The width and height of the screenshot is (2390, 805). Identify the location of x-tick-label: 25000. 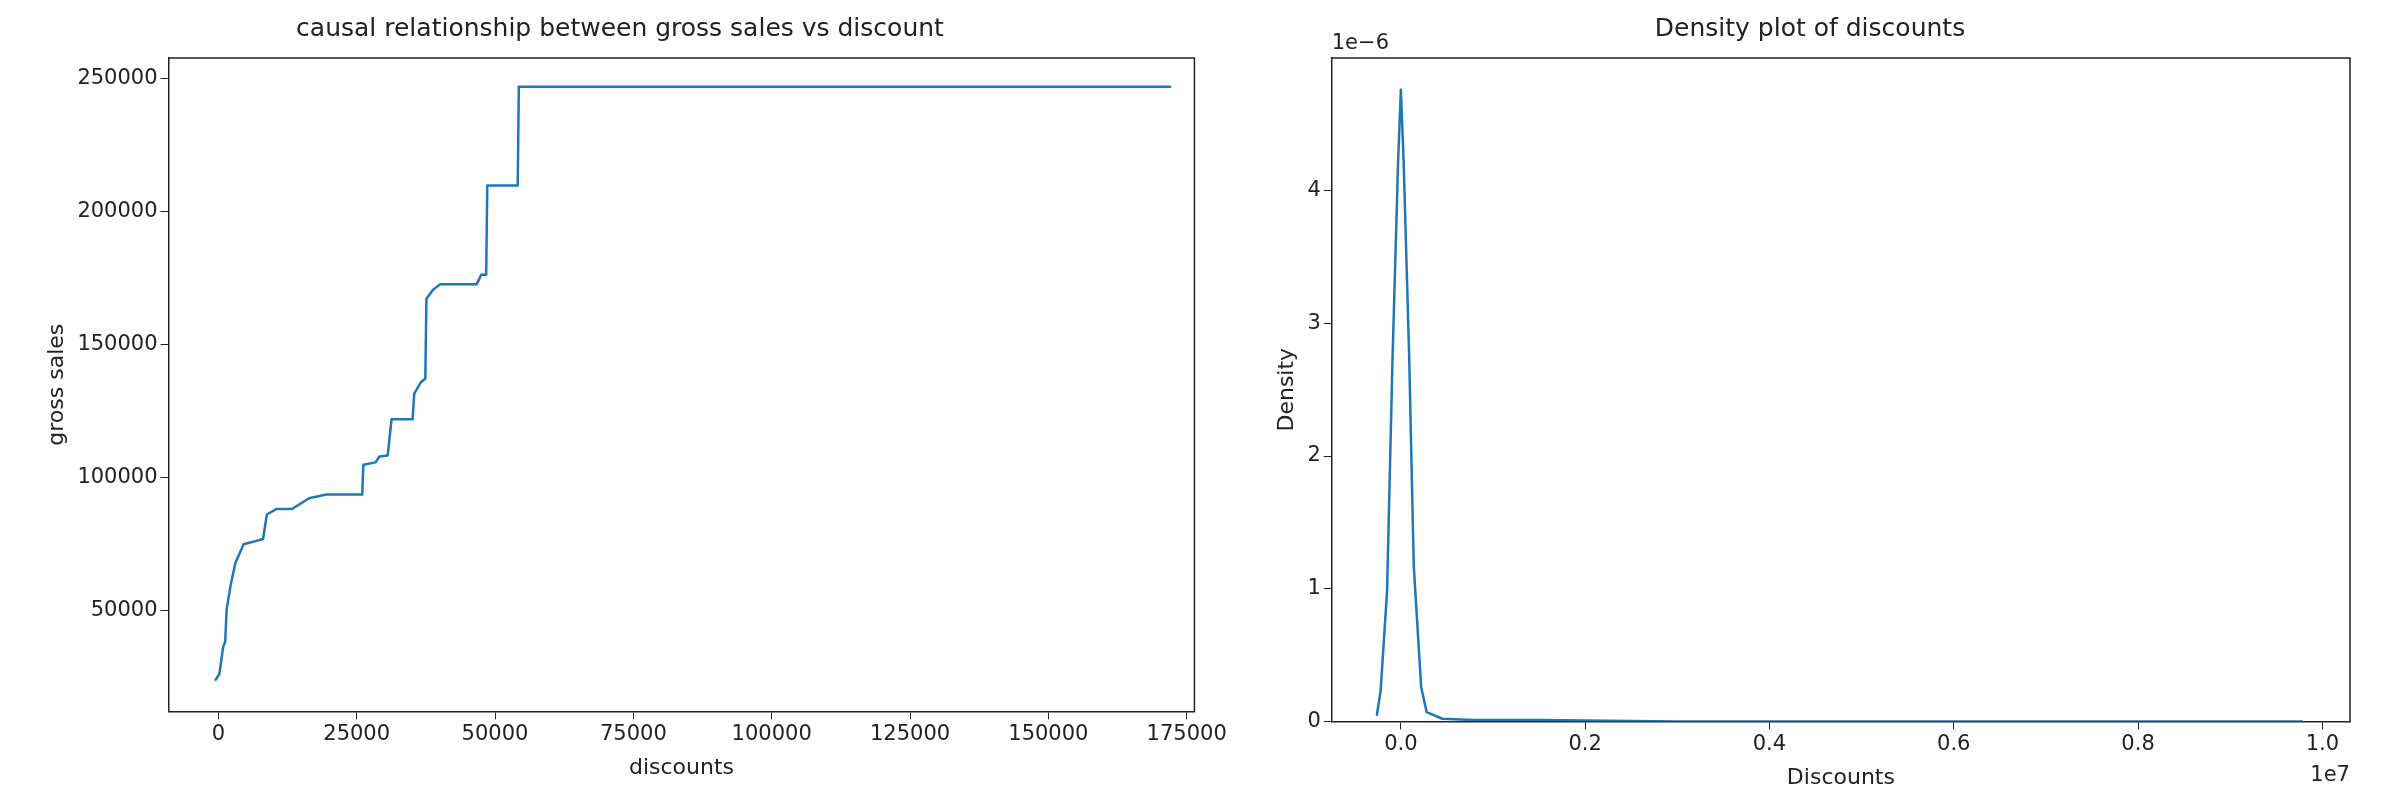
(357, 733).